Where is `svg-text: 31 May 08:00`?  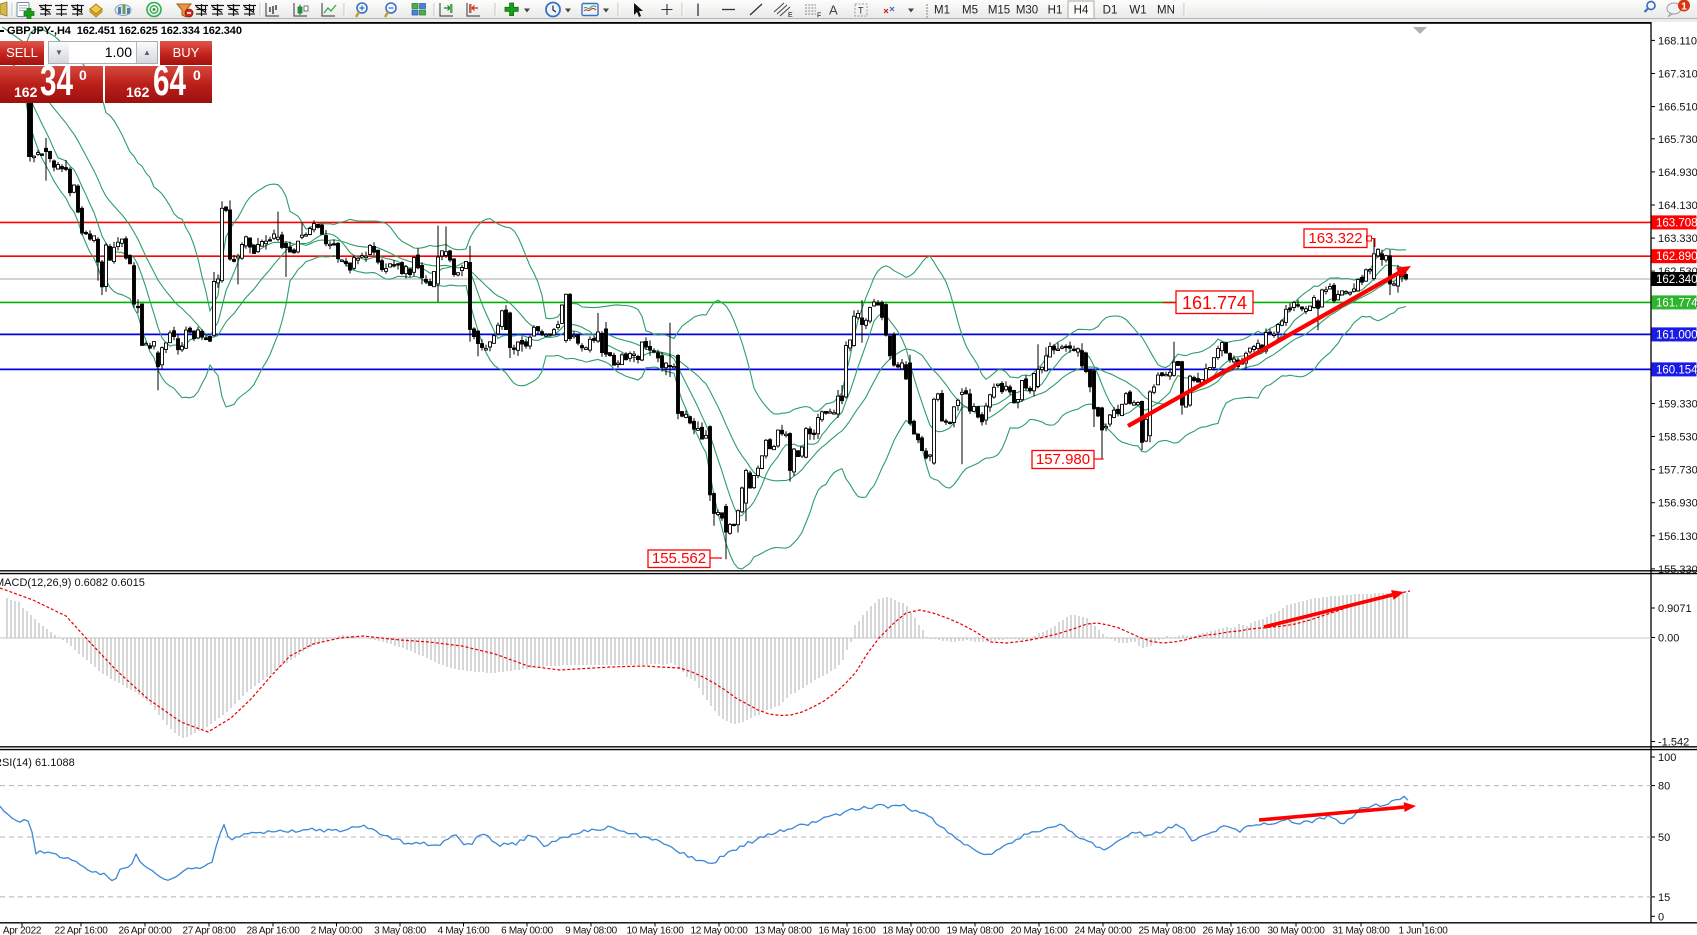
svg-text: 31 May 08:00 is located at coordinates (1362, 930).